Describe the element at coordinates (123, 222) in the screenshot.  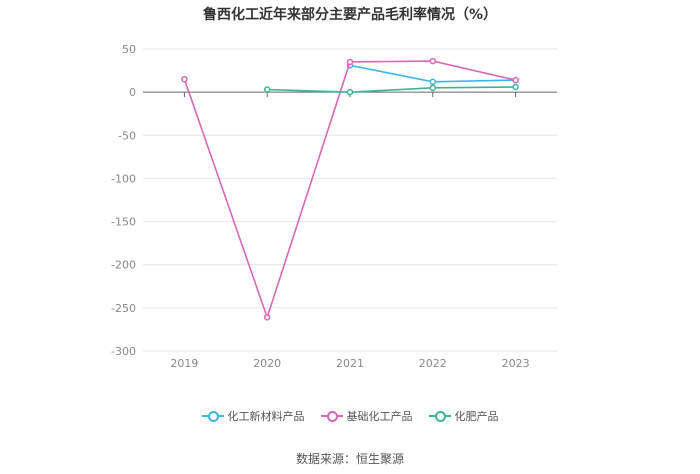
I see `y-tick-label: -150` at that location.